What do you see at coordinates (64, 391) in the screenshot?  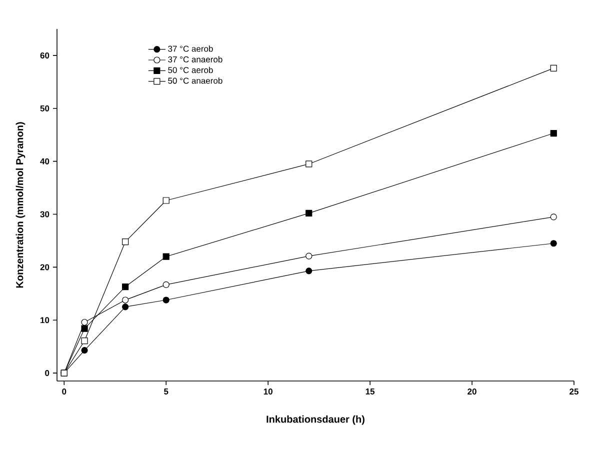 I see `x-tick-label: 0` at bounding box center [64, 391].